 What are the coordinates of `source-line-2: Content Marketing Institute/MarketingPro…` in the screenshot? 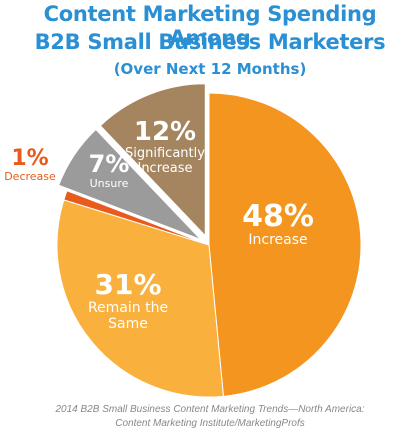 It's located at (210, 423).